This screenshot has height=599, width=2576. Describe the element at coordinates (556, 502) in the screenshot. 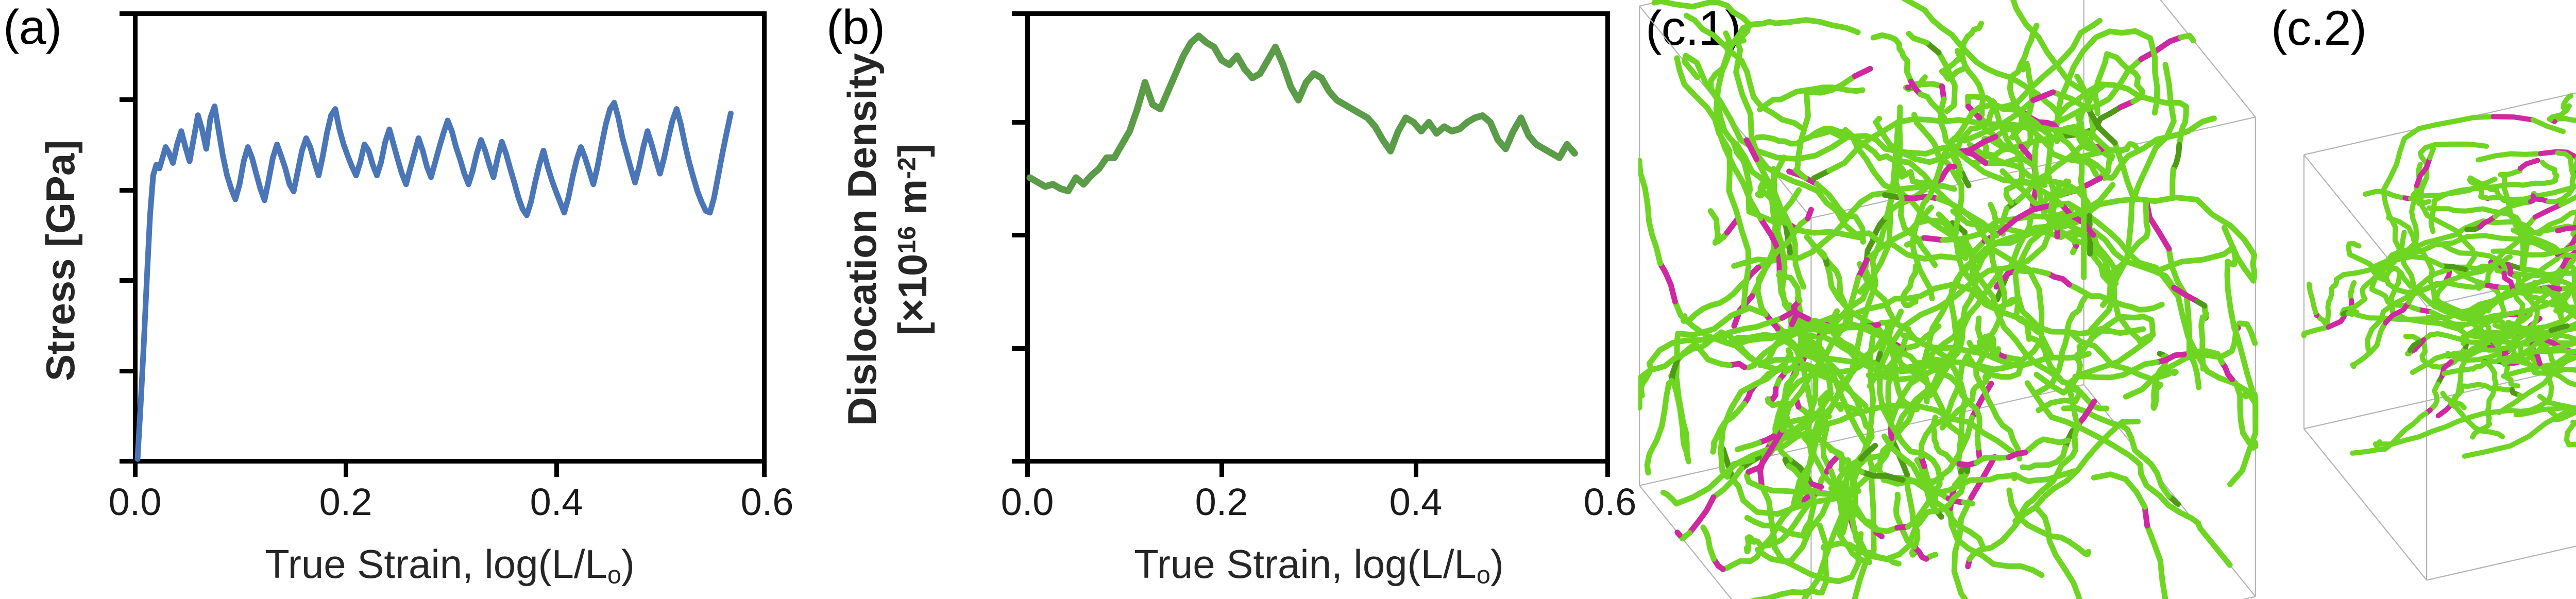

I see `panel-a-xtick-2: 0.4` at that location.